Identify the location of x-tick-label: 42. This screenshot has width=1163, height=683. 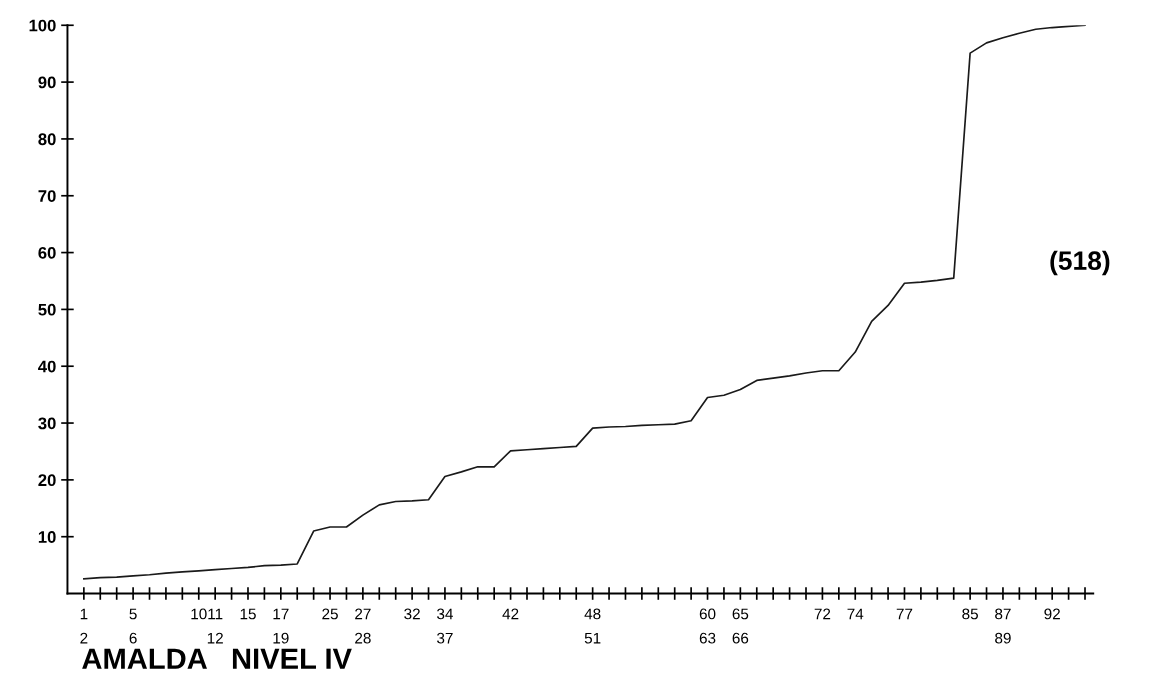
(510, 614).